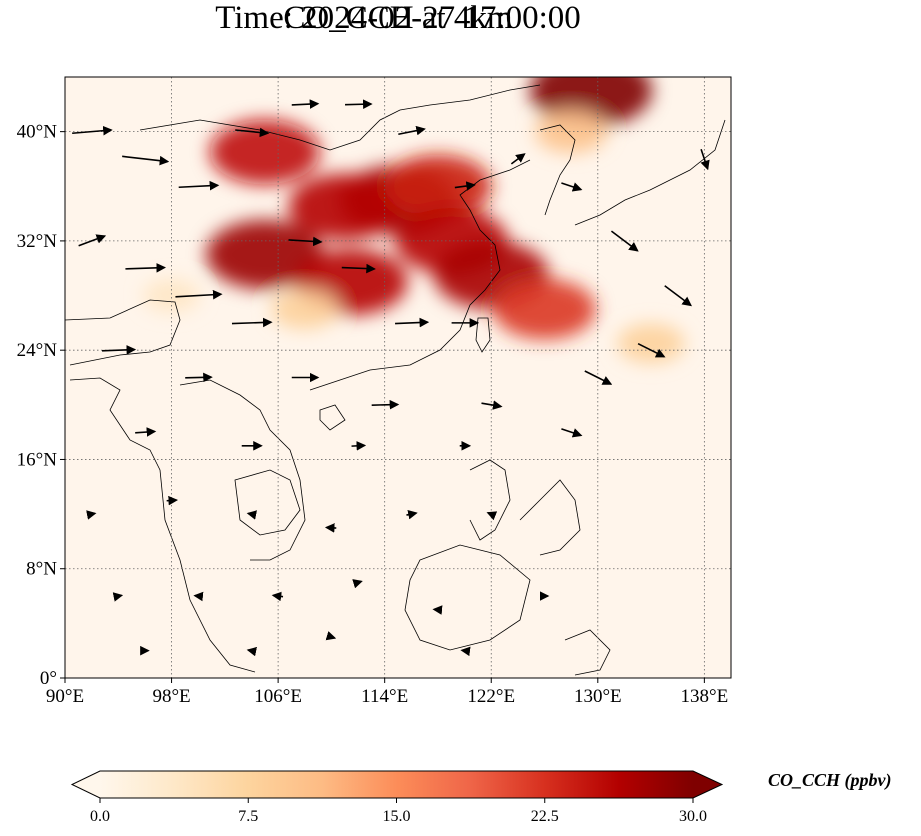 The height and width of the screenshot is (836, 921). I want to click on lon-tick-label: 122°E, so click(491, 696).